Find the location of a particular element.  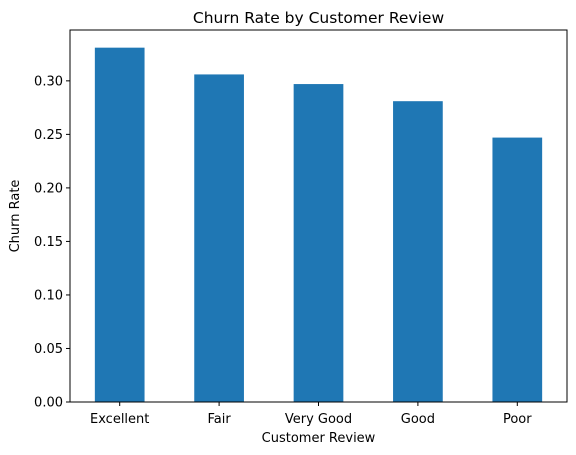

bar-very-good is located at coordinates (318, 243).